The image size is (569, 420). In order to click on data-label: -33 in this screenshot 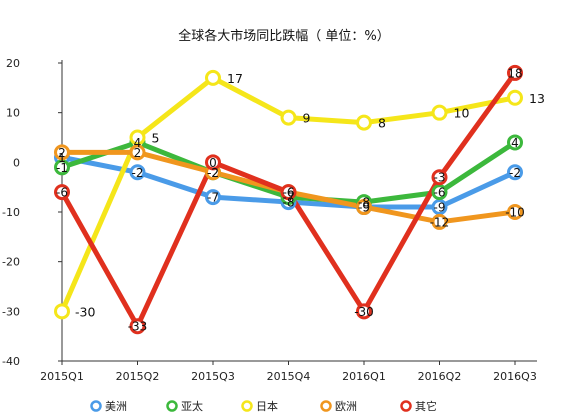, I will do `click(138, 327)`.